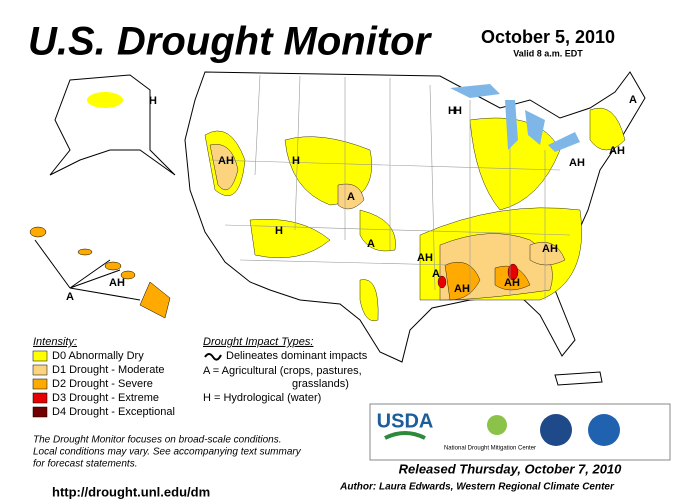 The width and height of the screenshot is (675, 503). Describe the element at coordinates (258, 342) in the screenshot. I see `impacts-title: Drought Impact Types:` at that location.